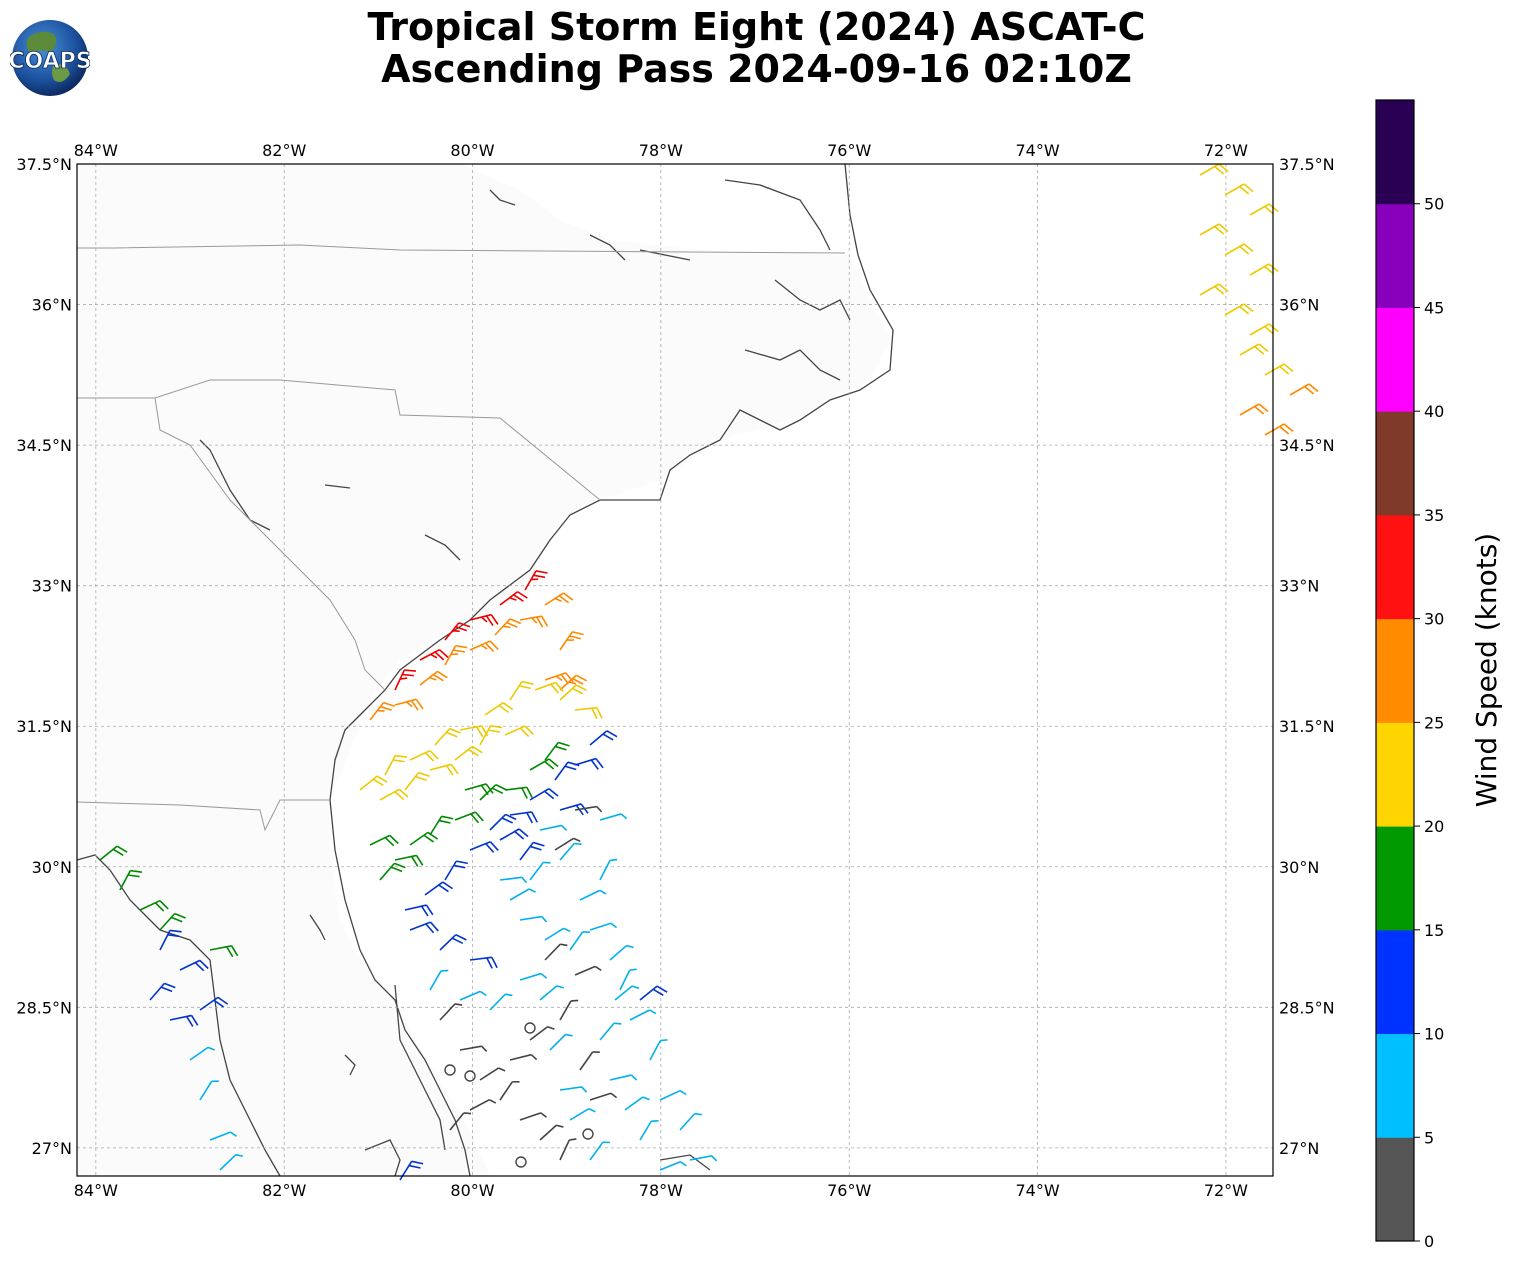 The height and width of the screenshot is (1264, 1513). Describe the element at coordinates (52, 305) in the screenshot. I see `lat-tick-label: 36°N` at that location.